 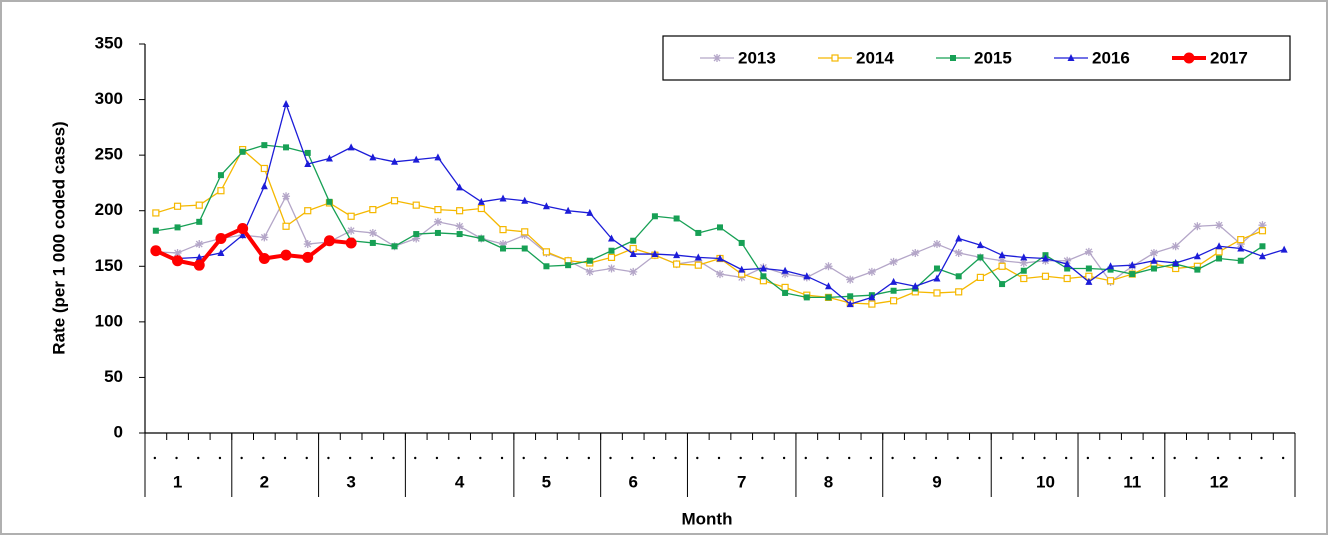 I want to click on y-tick-label: 350, so click(x=109, y=42).